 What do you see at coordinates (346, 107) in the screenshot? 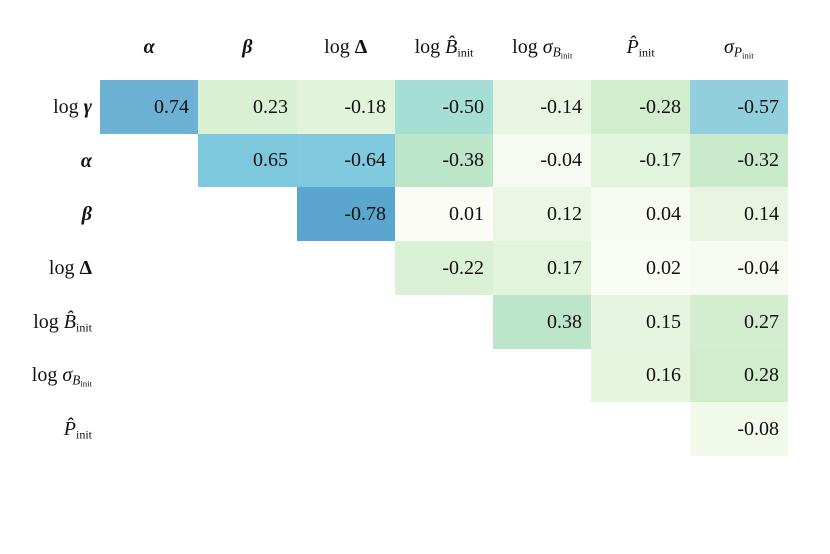
I see `matrix-cell: -0.18` at bounding box center [346, 107].